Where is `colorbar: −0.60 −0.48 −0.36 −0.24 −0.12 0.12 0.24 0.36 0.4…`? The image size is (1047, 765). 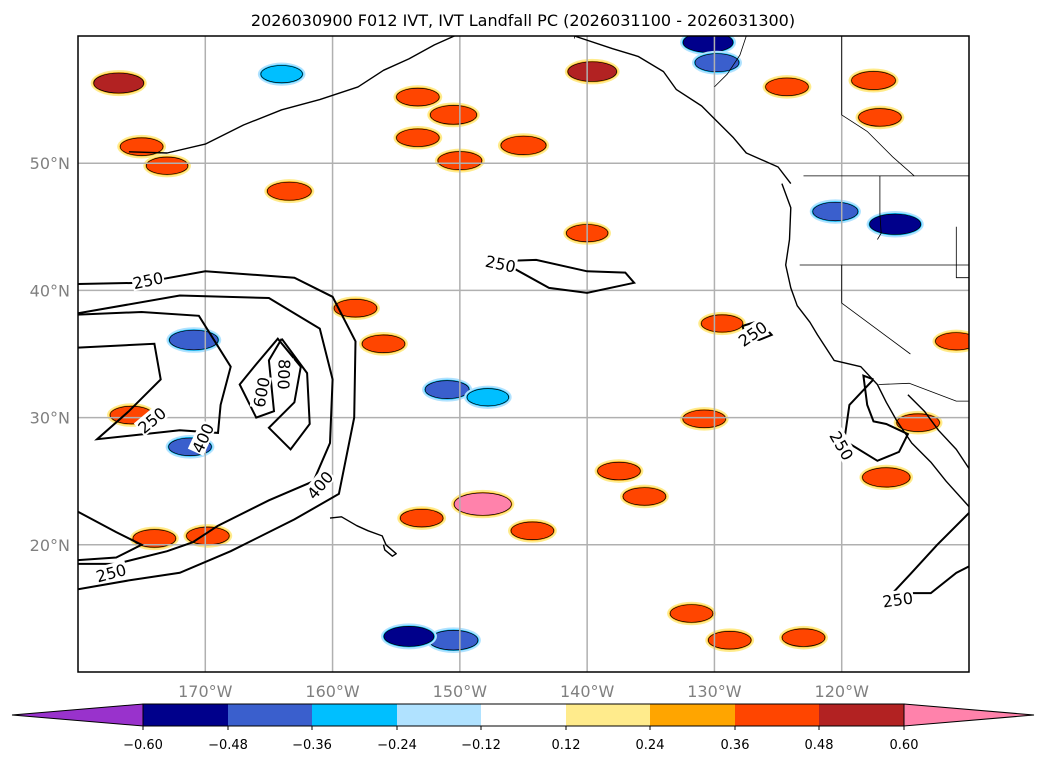 colorbar: −0.60 −0.48 −0.36 −0.24 −0.12 0.12 0.24 0.36 0.4… is located at coordinates (523, 728).